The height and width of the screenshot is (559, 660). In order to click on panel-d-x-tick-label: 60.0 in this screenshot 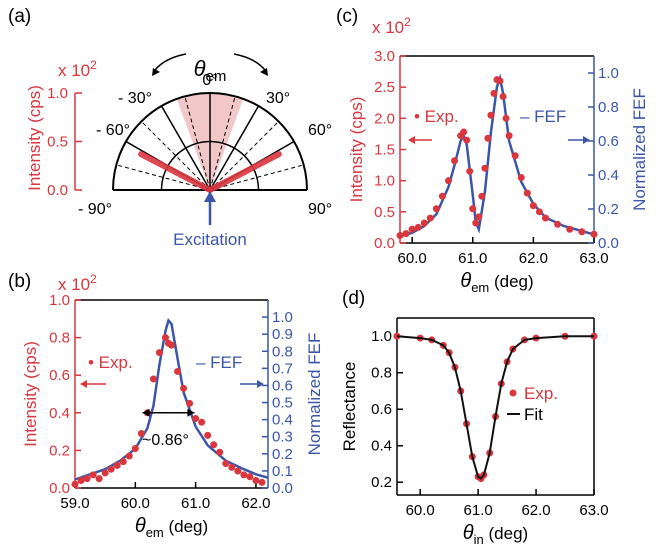, I will do `click(420, 510)`.